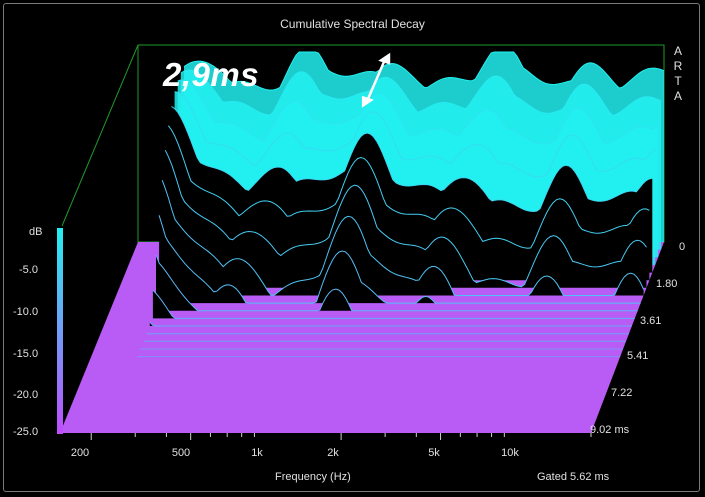  Describe the element at coordinates (26, 395) in the screenshot. I see `z-tick-label: -20.0` at that location.